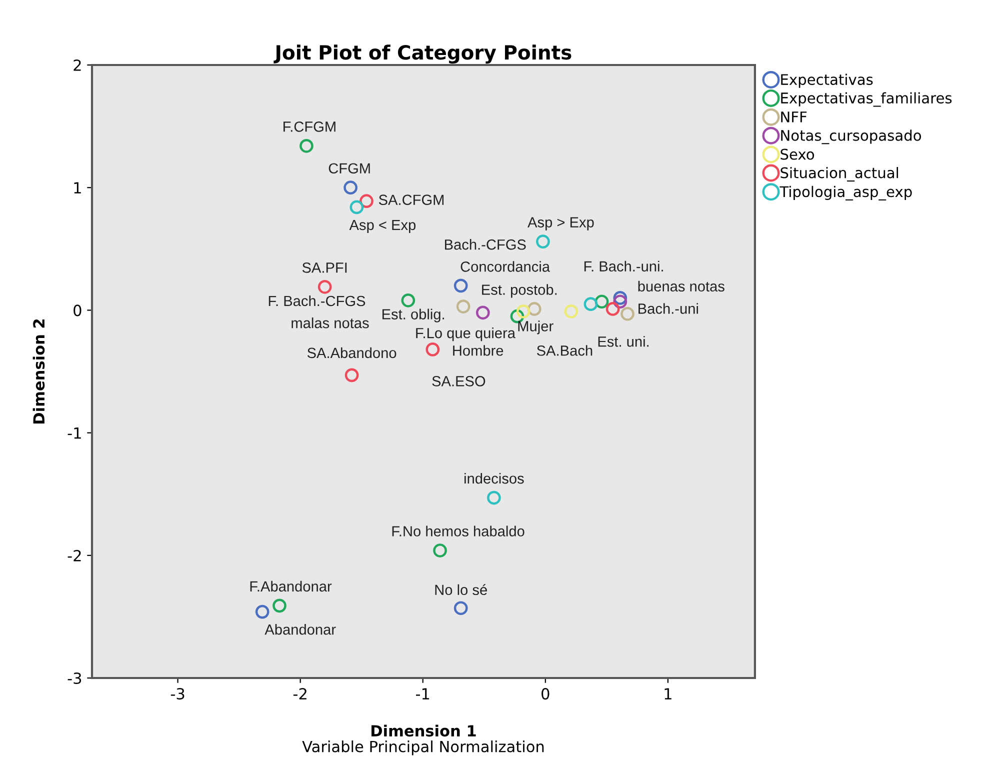 This screenshot has width=983, height=771. Describe the element at coordinates (75, 678) in the screenshot. I see `y-tick-label: -3` at that location.